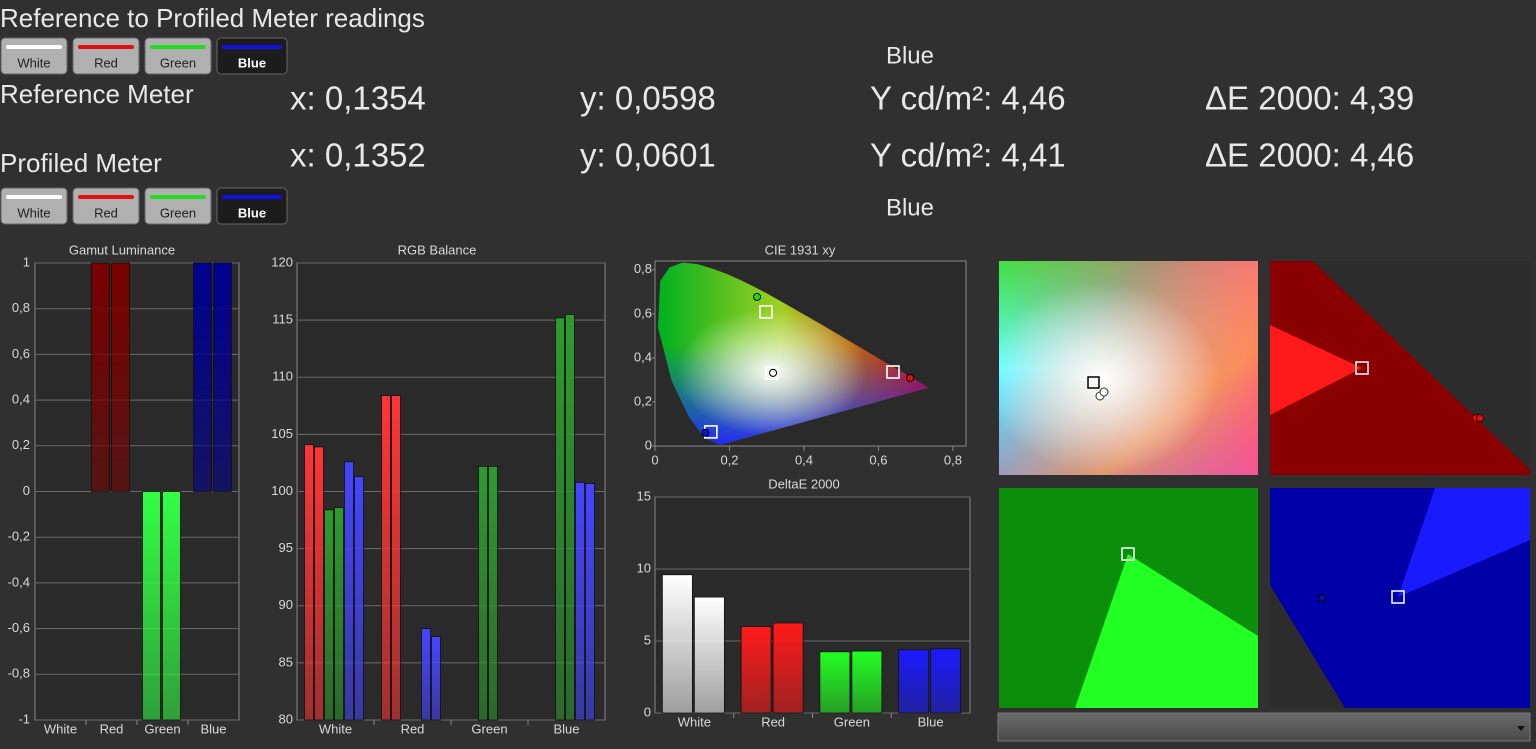 The height and width of the screenshot is (749, 1536). I want to click on y-tick-label: 95, so click(286, 547).